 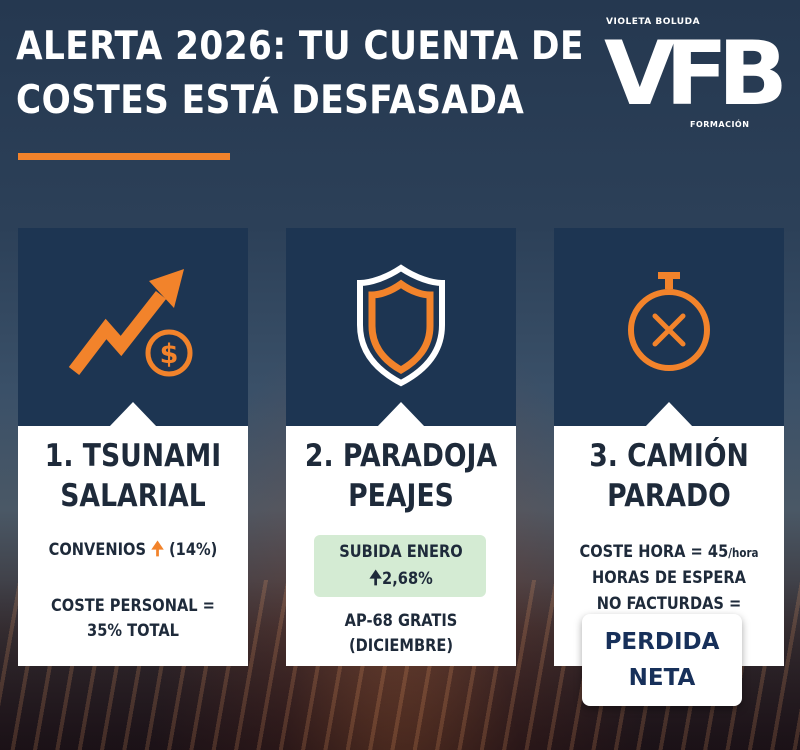 What do you see at coordinates (720, 124) in the screenshot?
I see `logo-bottom-text: FORMACIÓN` at bounding box center [720, 124].